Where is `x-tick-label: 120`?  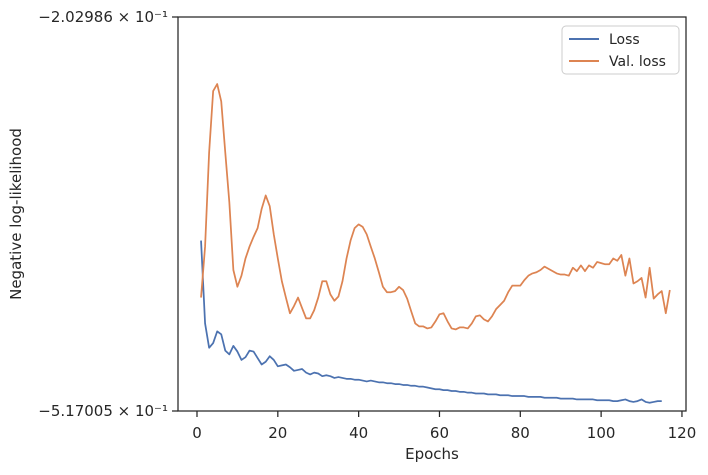
x-tick-label: 120 is located at coordinates (682, 433).